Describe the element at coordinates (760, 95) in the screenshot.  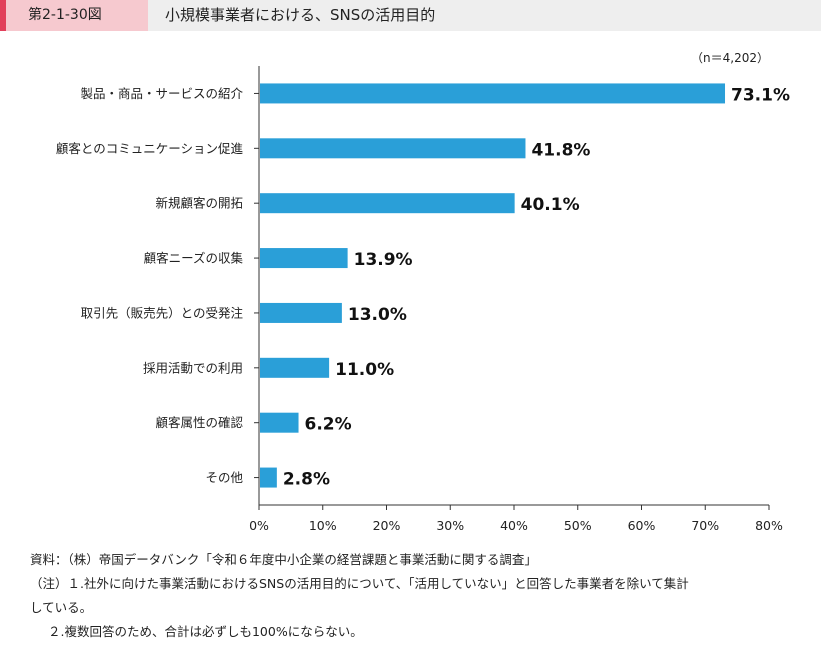
I see `data-label: 73.1%` at that location.